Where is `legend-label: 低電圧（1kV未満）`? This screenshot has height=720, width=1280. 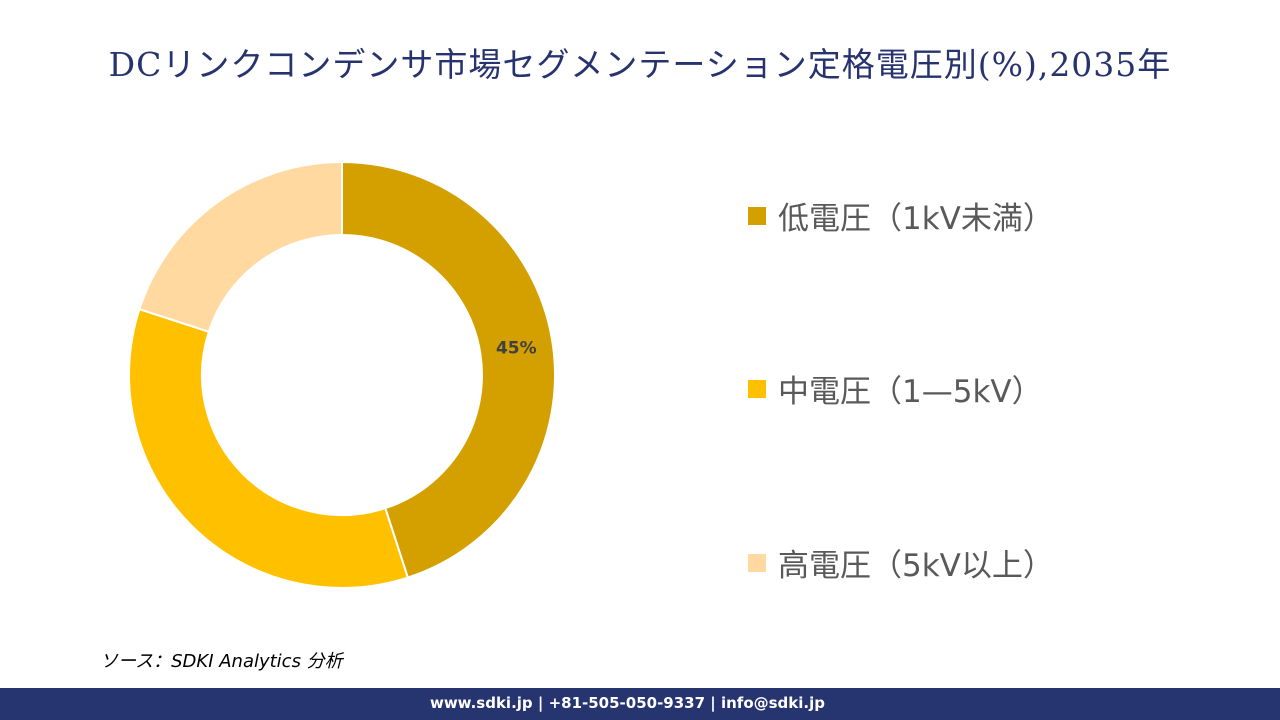
legend-label: 低電圧（1kV未満） is located at coordinates (916, 219).